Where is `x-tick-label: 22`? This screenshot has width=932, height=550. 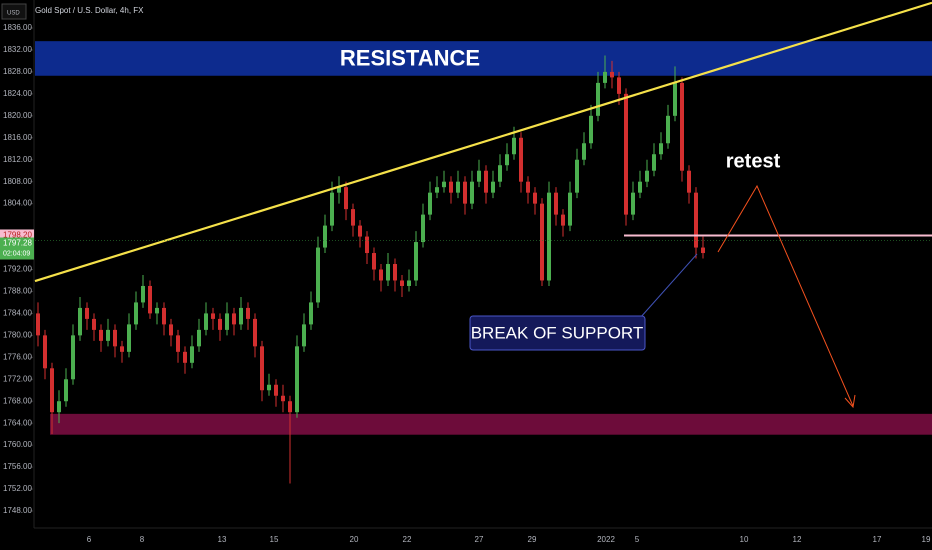 x-tick-label: 22 is located at coordinates (407, 539).